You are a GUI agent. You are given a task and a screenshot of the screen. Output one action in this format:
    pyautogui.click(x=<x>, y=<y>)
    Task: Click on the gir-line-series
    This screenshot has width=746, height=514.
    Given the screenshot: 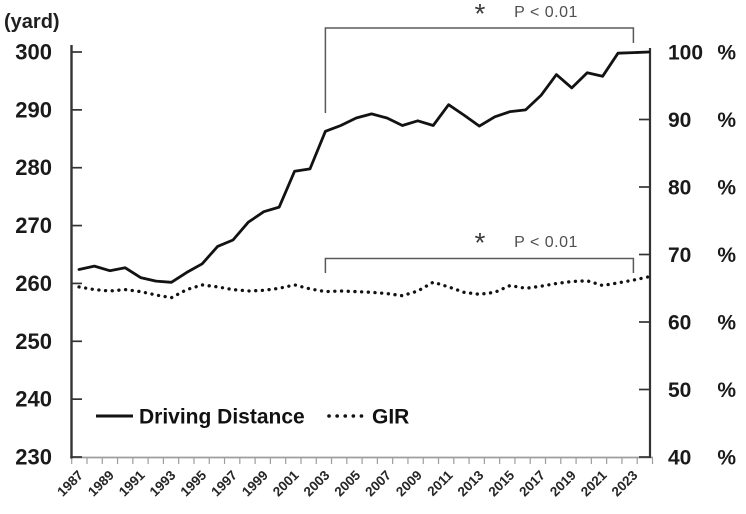 What is the action you would take?
    pyautogui.click(x=364, y=287)
    